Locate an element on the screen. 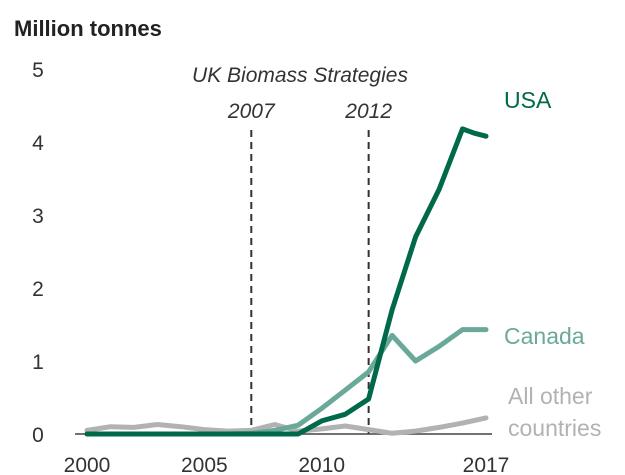  y-tick-label: 3 is located at coordinates (38, 216).